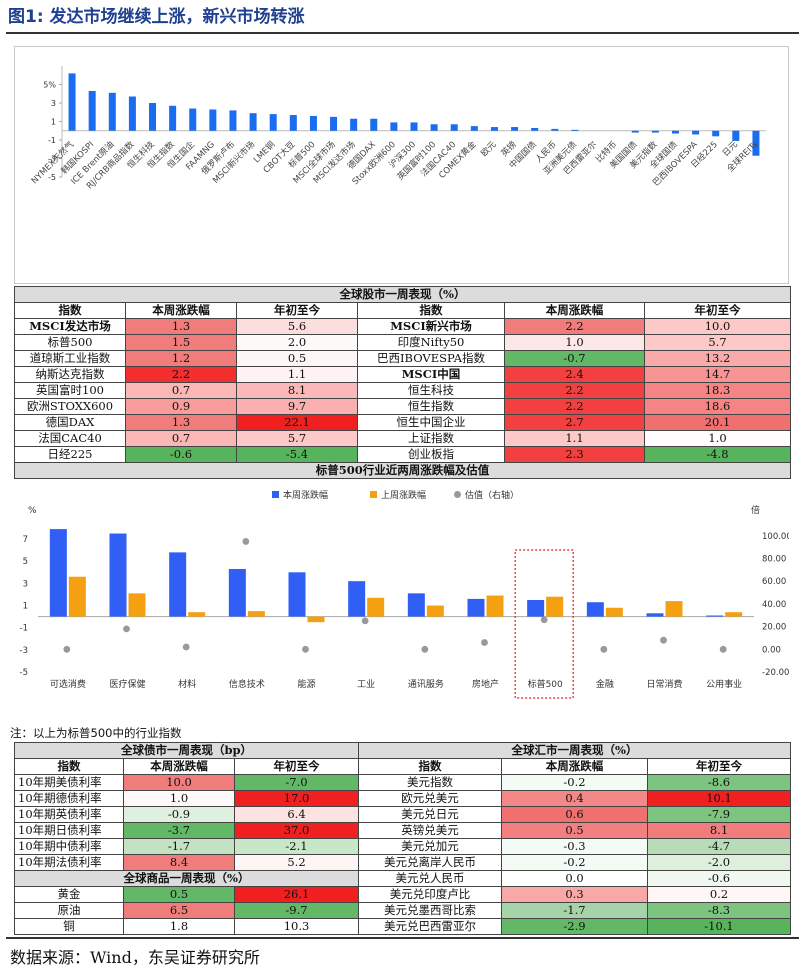 The image size is (805, 974). Describe the element at coordinates (431, 374) in the screenshot. I see `index-name: MSCI中国` at that location.